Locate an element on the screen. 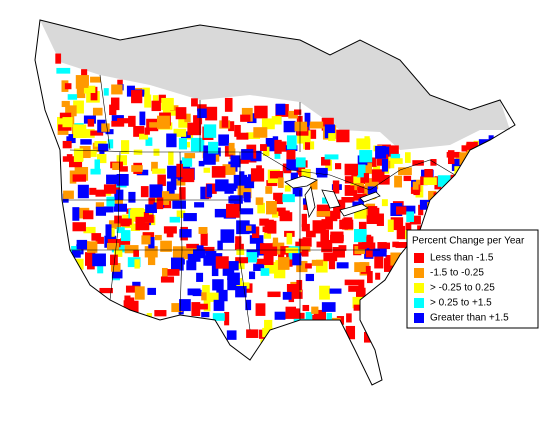 The height and width of the screenshot is (423, 547). legend-label: Greater than +1.5 is located at coordinates (469, 318).